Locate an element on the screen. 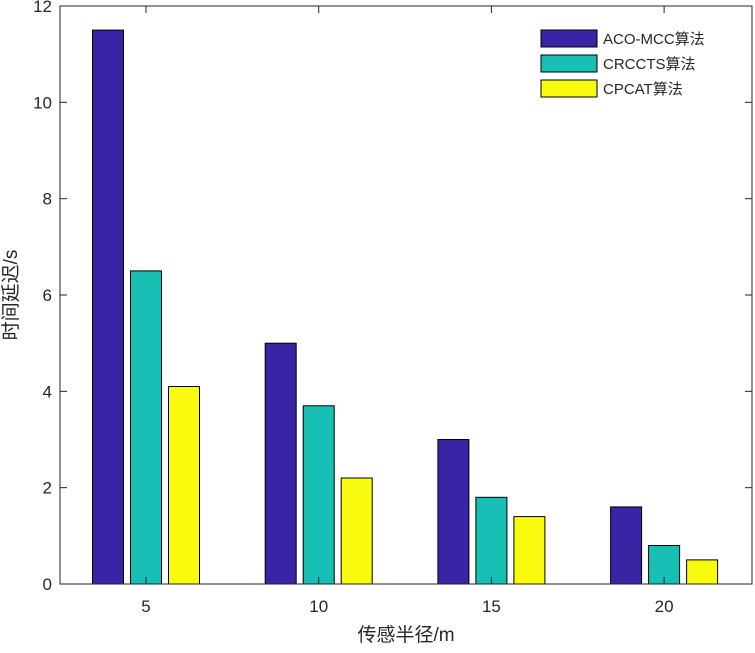 The width and height of the screenshot is (755, 653). y-tick-label: 10 is located at coordinates (42, 102).